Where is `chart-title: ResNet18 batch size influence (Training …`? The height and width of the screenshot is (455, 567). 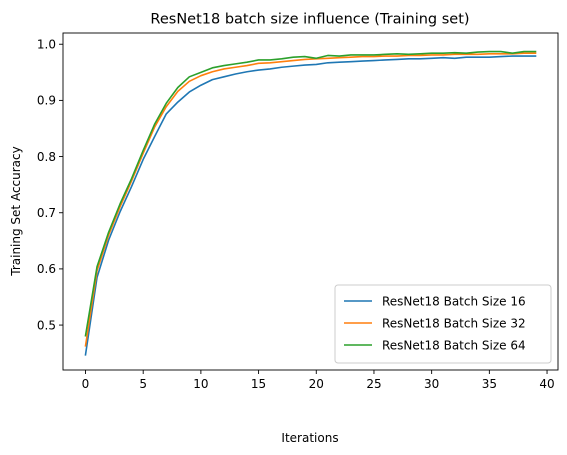 chart-title: ResNet18 batch size influence (Training … is located at coordinates (309, 20).